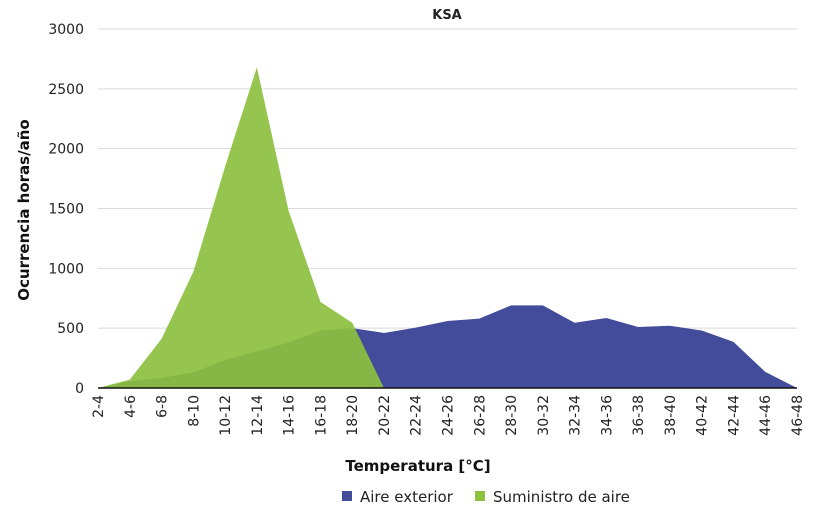 The width and height of the screenshot is (828, 521). Describe the element at coordinates (671, 415) in the screenshot. I see `x-tick-label: 38-40` at that location.